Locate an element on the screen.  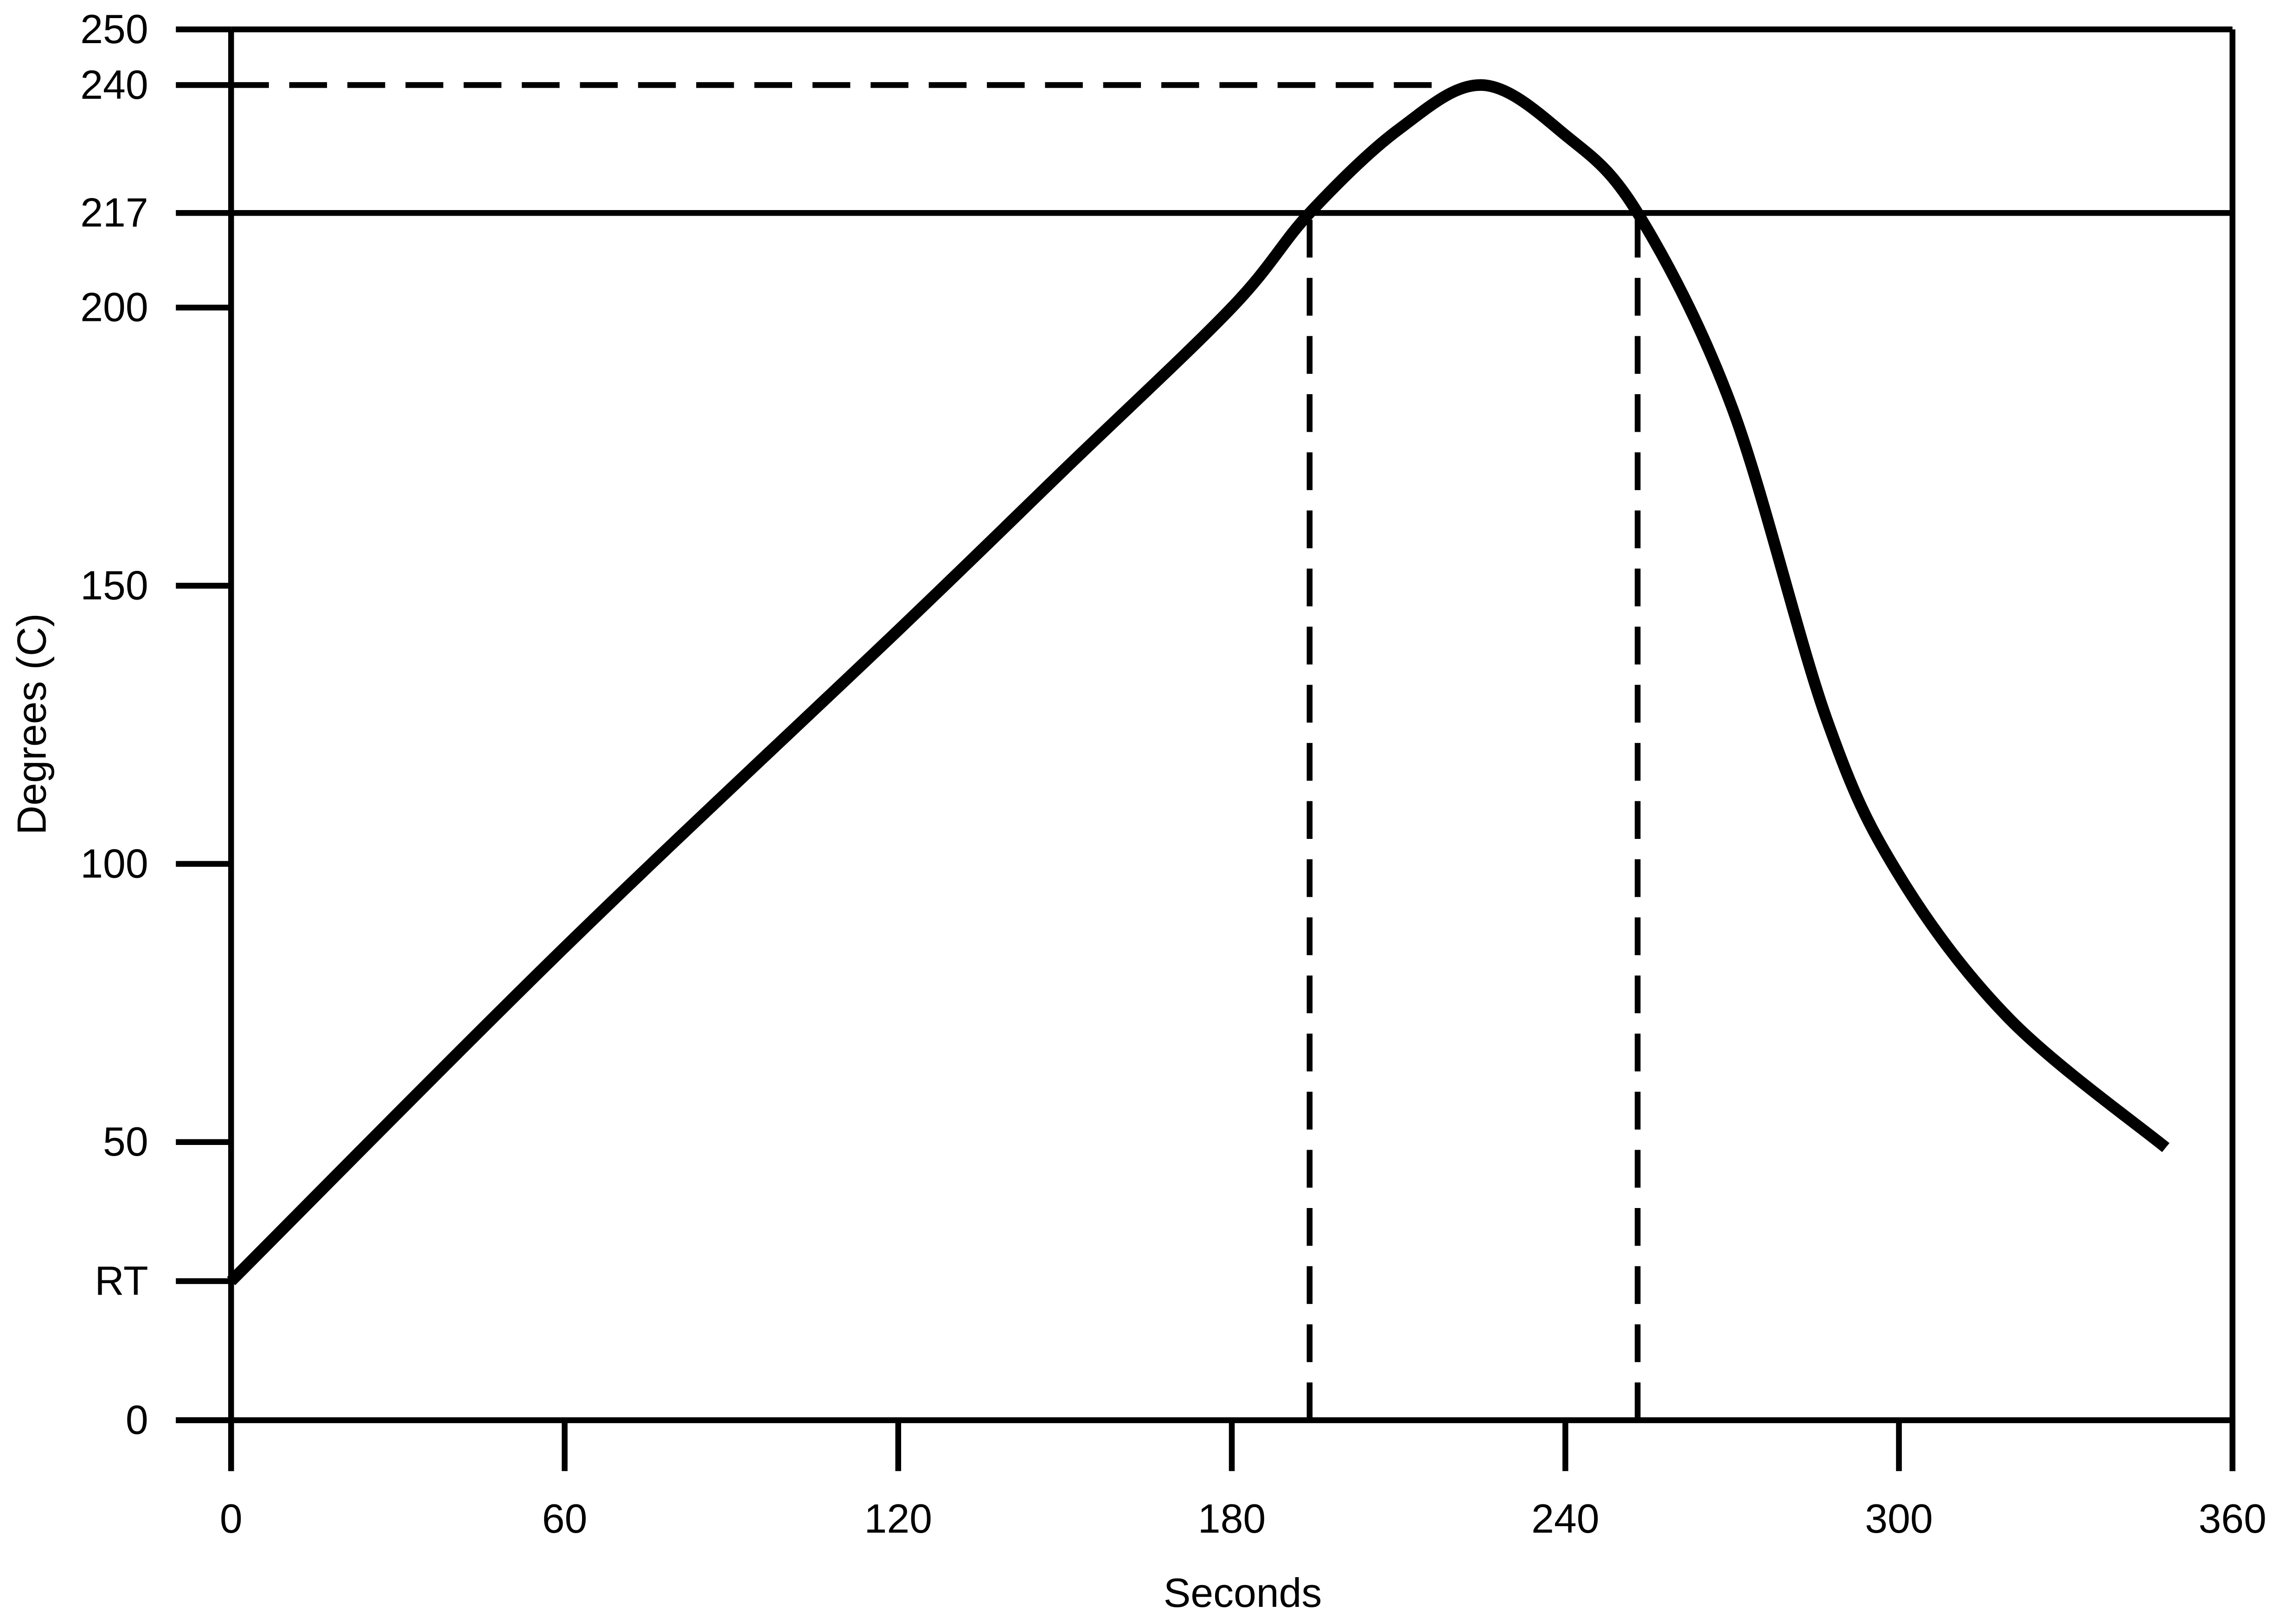
x-tick-label: 120 is located at coordinates (898, 1518).